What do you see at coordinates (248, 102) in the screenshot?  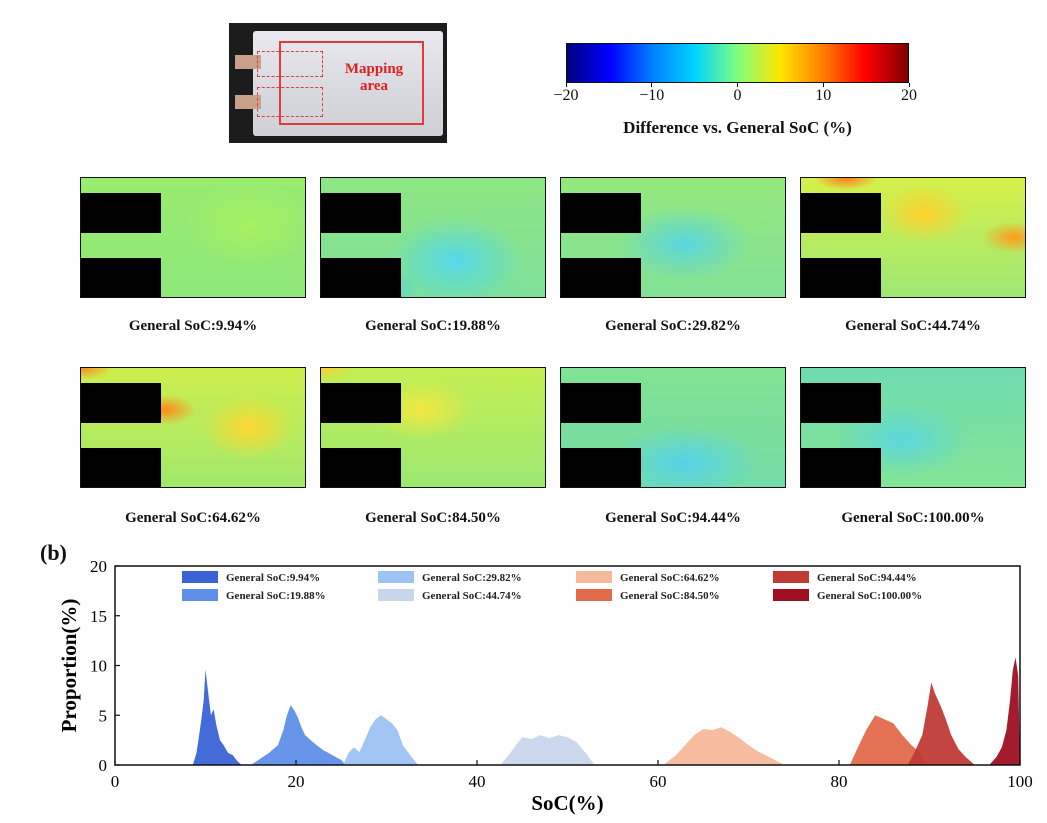 I see `cell-tab-lower` at bounding box center [248, 102].